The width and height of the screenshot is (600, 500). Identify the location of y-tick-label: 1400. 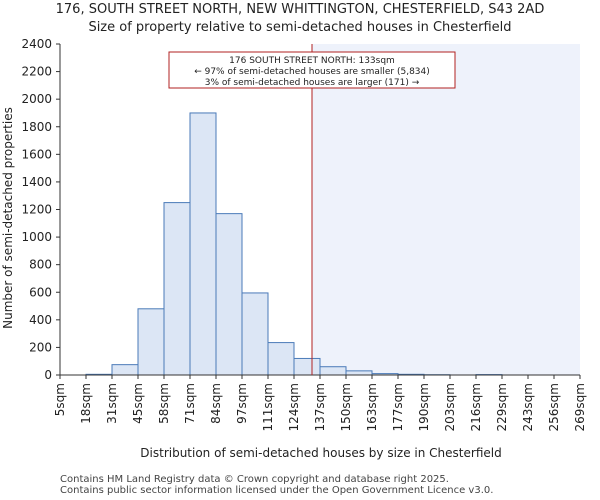
(36, 182).